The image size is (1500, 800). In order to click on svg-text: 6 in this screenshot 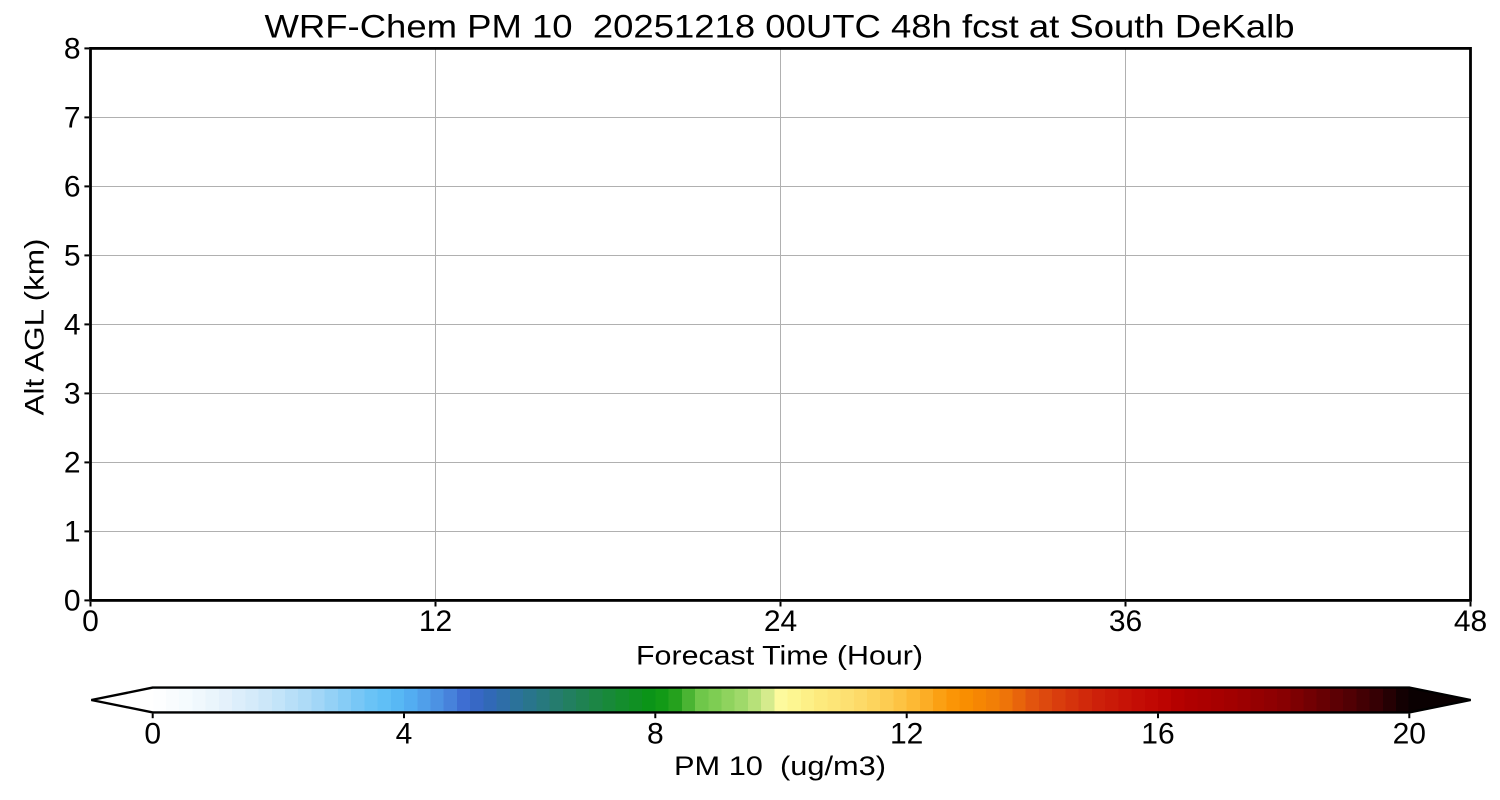, I will do `click(72, 187)`.